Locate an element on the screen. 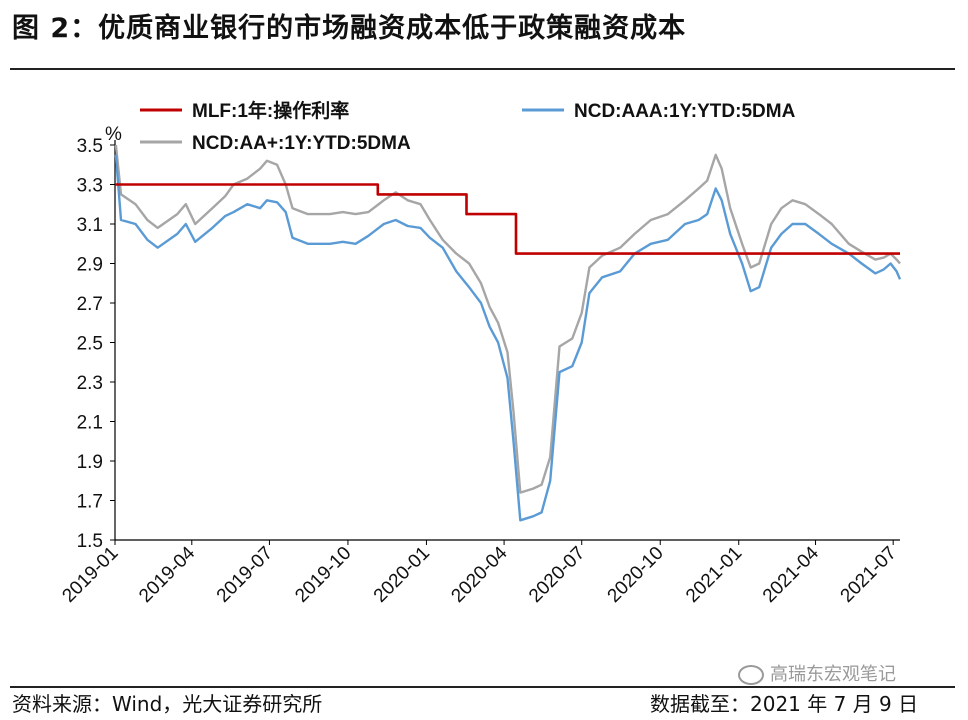 Image resolution: width=968 pixels, height=720 pixels. watermark: 高瑞东宏观笔记 is located at coordinates (817, 673).